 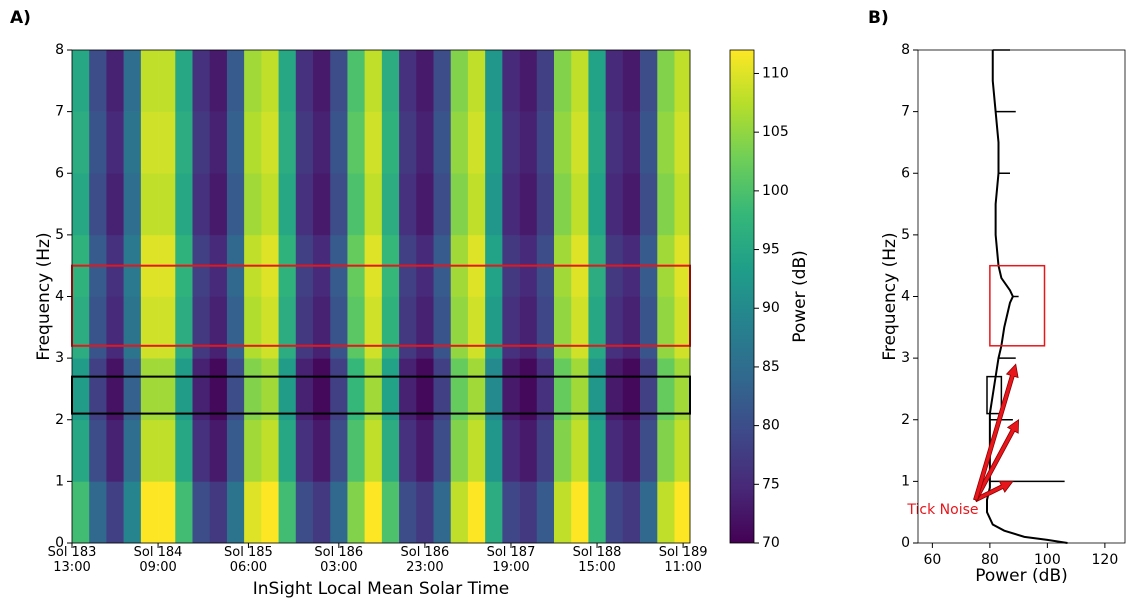 I want to click on colorbar-tick-label: 80, so click(x=771, y=426).